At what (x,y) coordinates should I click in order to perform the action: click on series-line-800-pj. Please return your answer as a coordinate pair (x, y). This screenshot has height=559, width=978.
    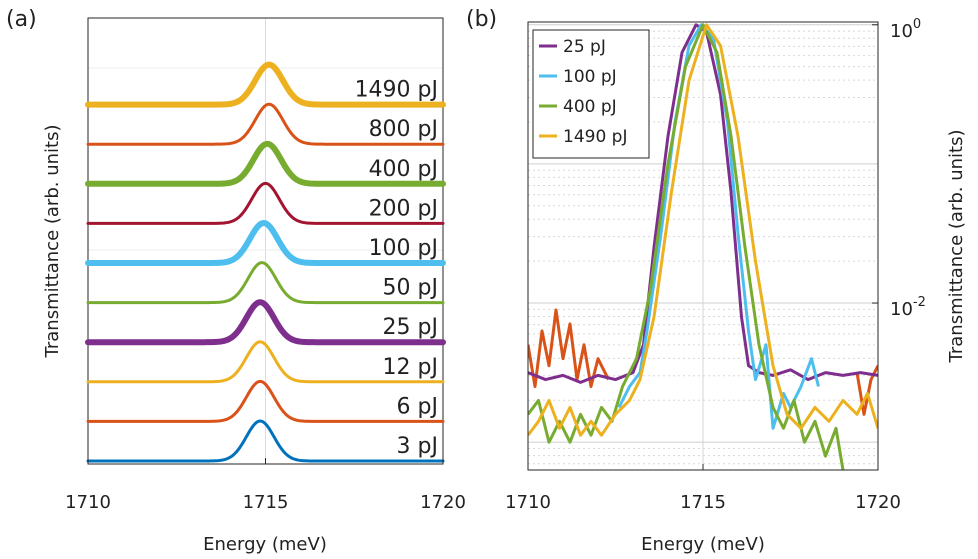
    Looking at the image, I should click on (265, 124).